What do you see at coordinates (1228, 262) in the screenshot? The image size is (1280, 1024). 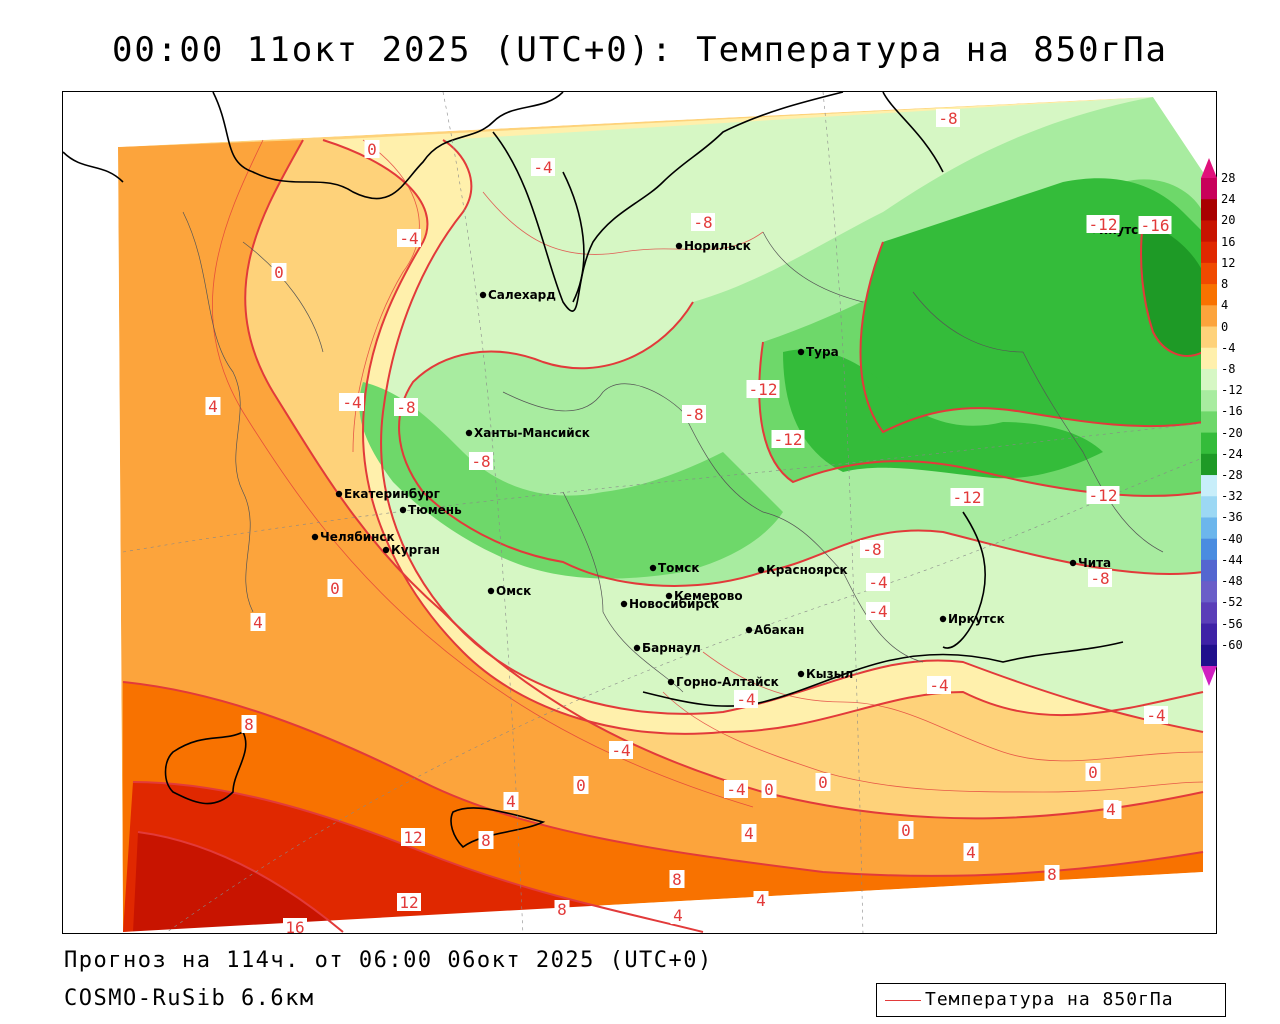 I see `scale-tick-label: 12` at bounding box center [1228, 262].